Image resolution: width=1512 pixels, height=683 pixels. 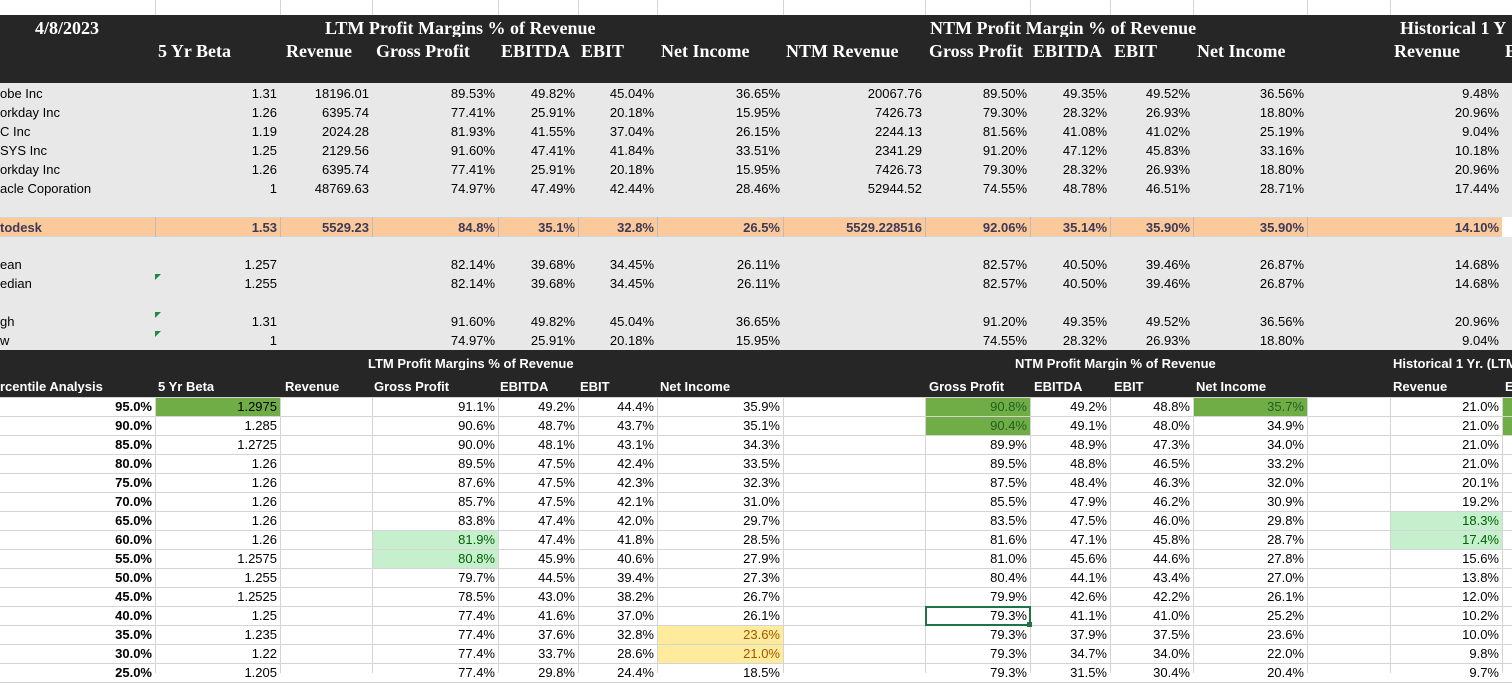 I want to click on percentile-value: 18.3%, so click(x=1480, y=520).